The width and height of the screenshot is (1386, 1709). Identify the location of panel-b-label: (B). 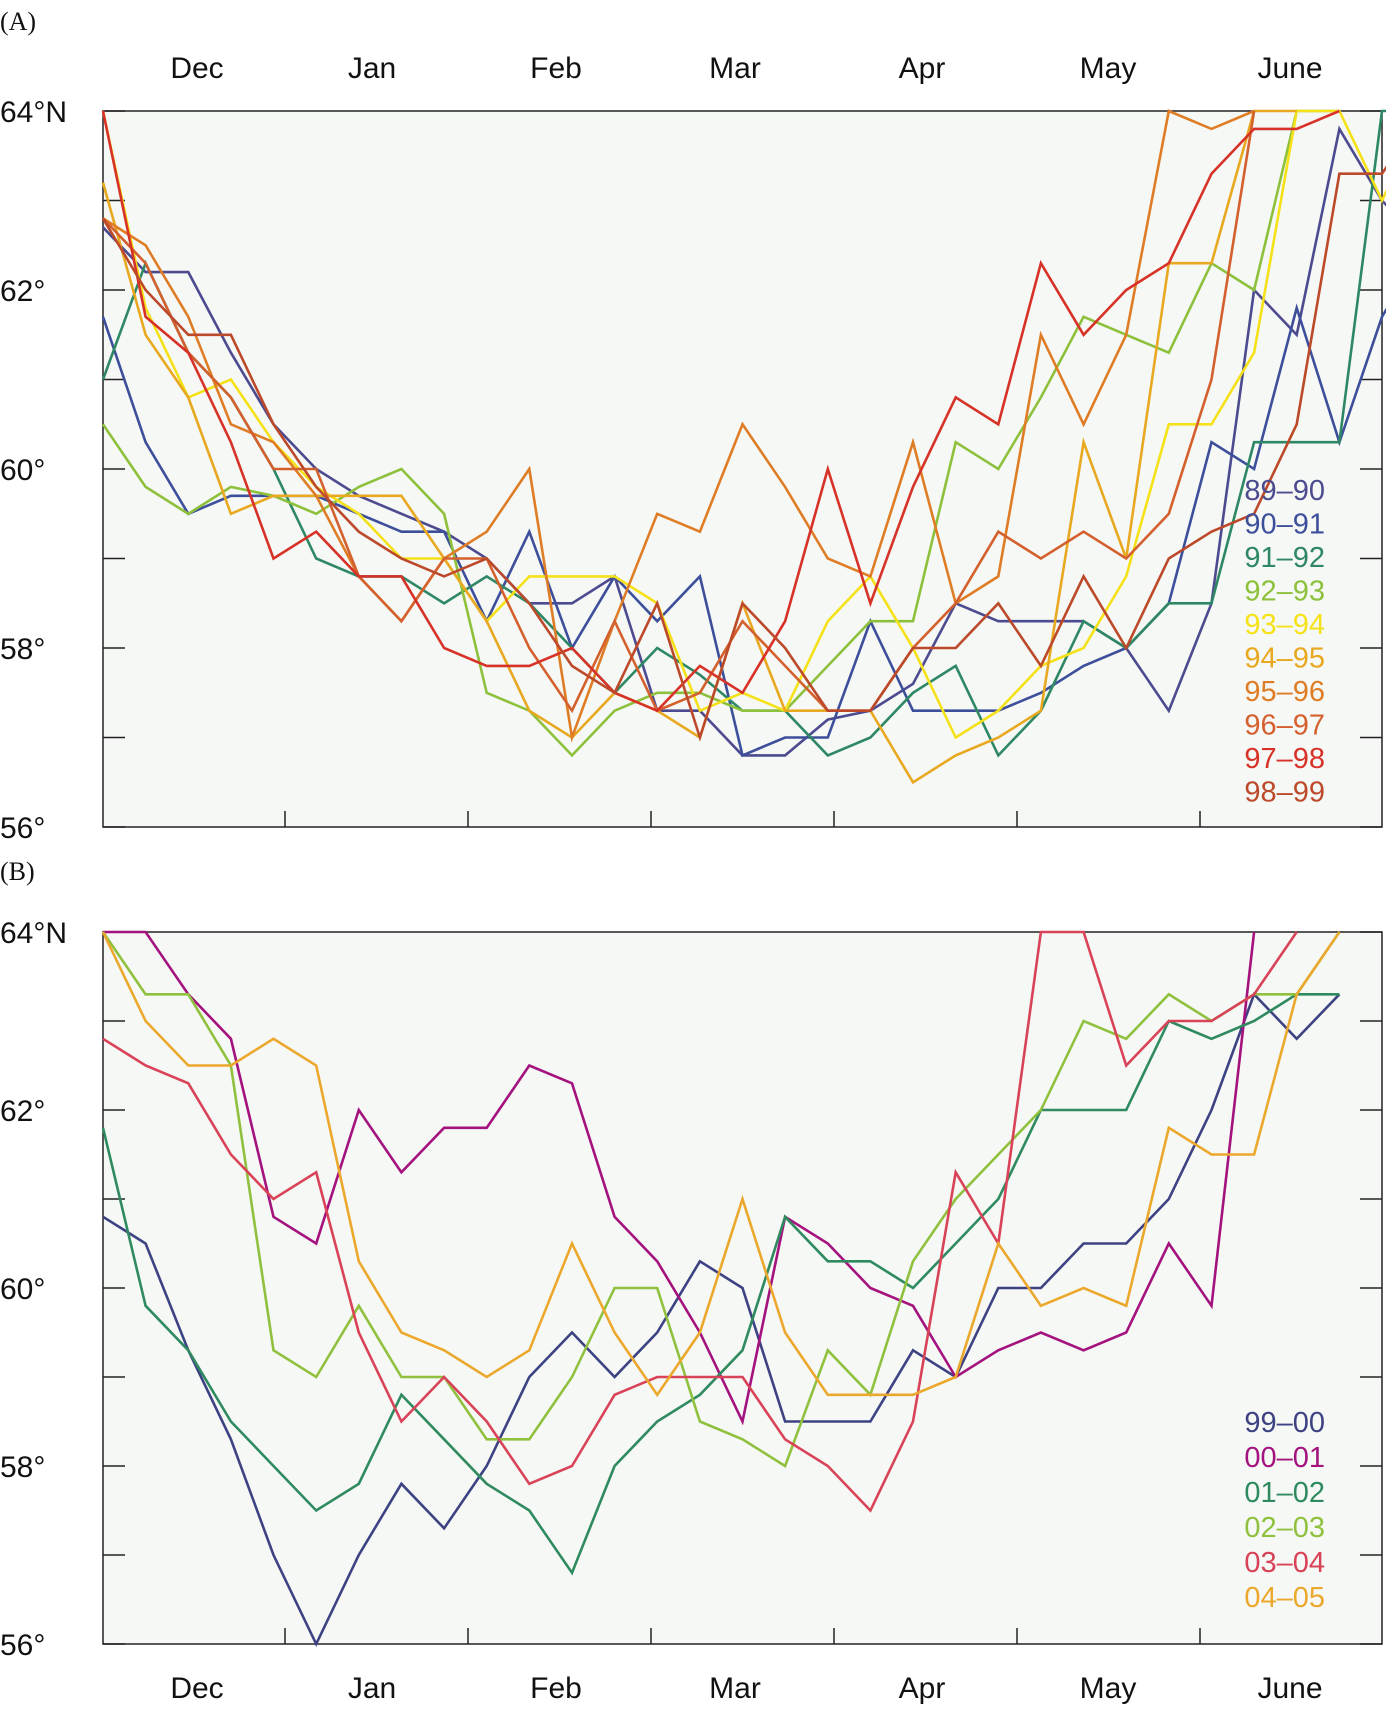
(17, 871).